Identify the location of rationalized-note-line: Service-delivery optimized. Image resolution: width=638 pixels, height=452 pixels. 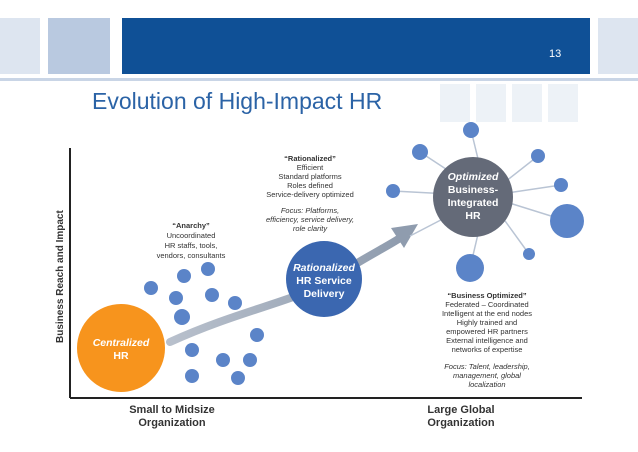
(310, 194).